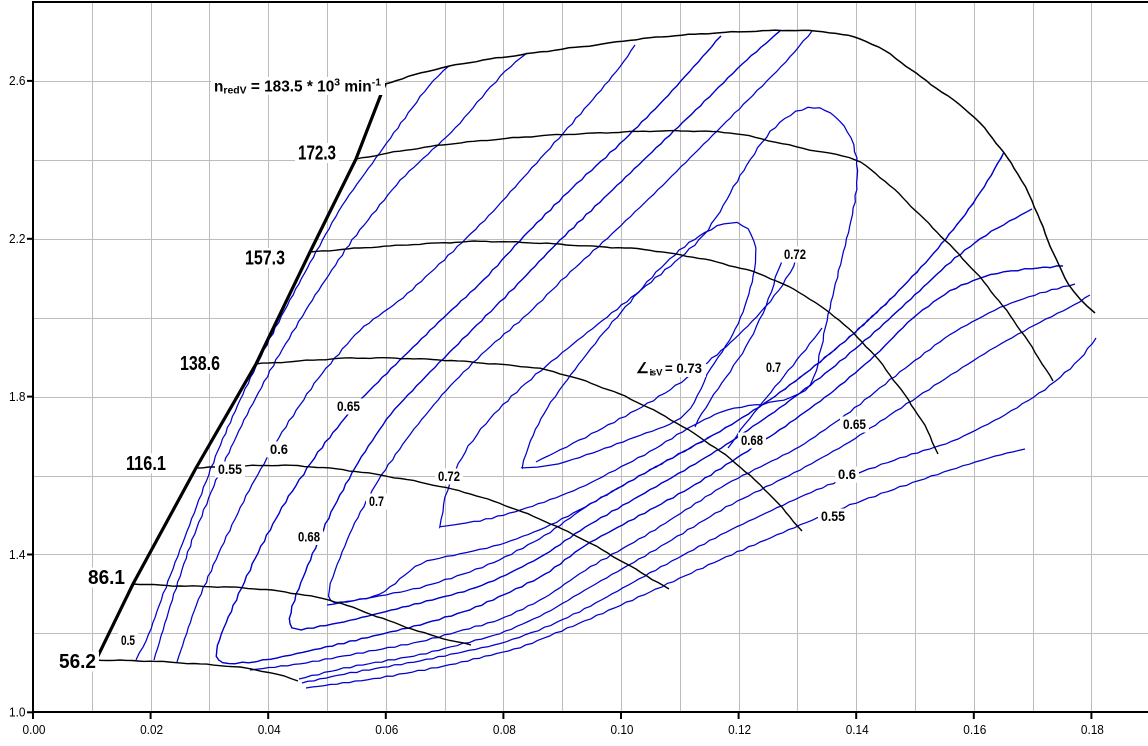 This screenshot has width=1148, height=746. I want to click on svg-text: 86.1, so click(106, 578).